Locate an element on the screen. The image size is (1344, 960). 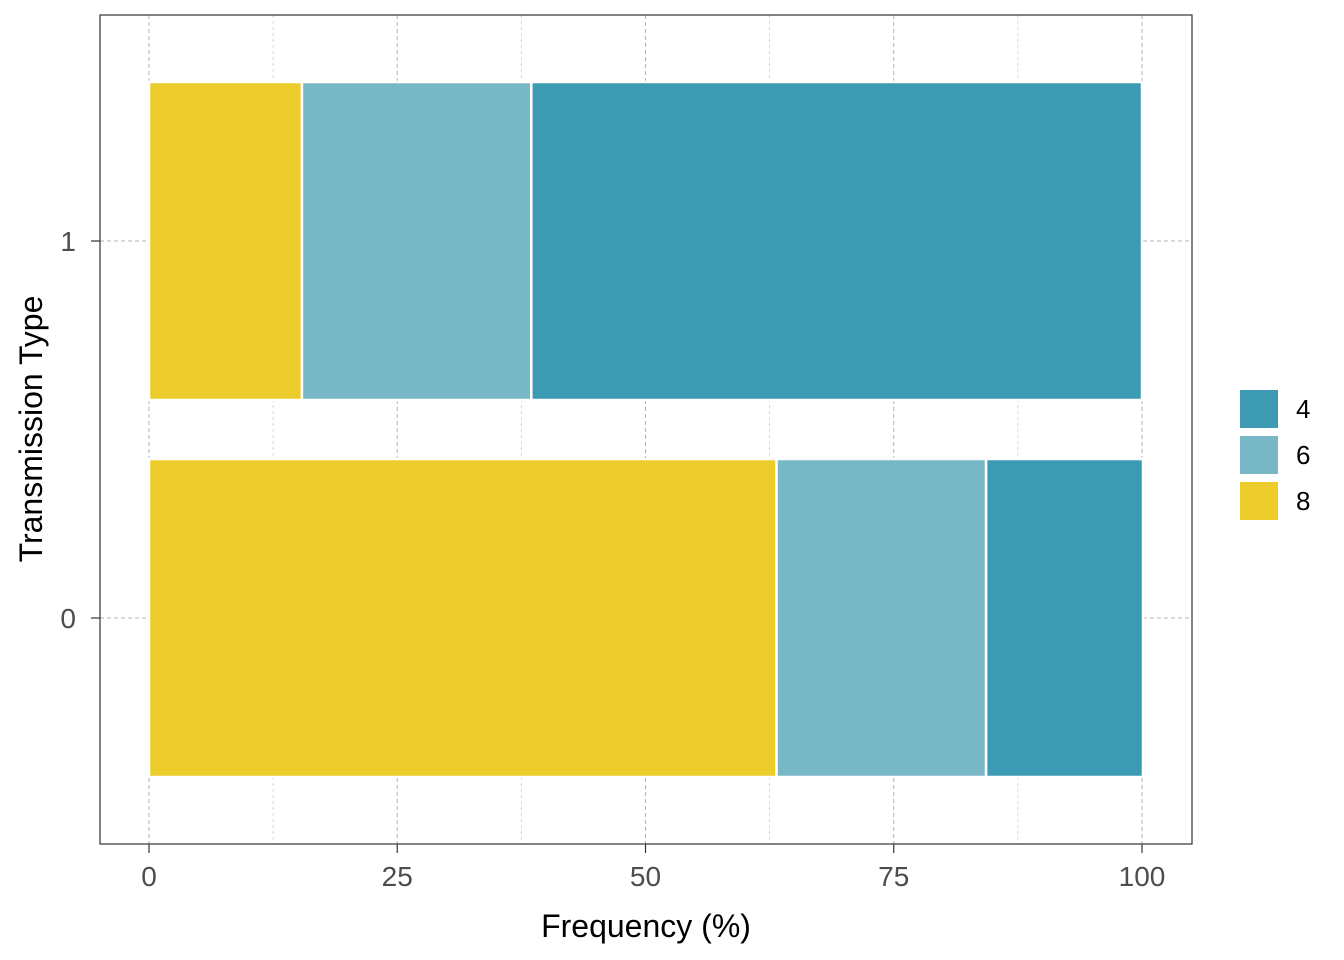
y-tick-label: 1 is located at coordinates (68, 241).